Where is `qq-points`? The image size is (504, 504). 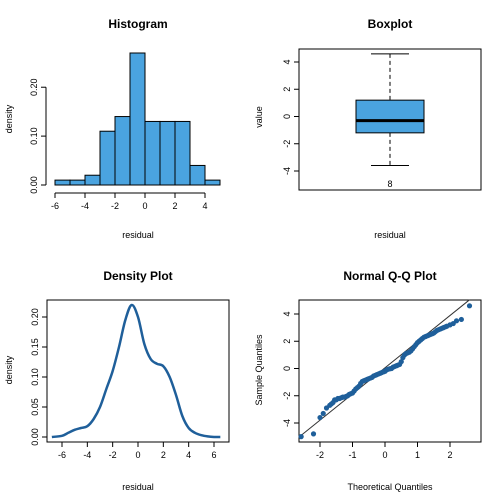
qq-points is located at coordinates (385, 371).